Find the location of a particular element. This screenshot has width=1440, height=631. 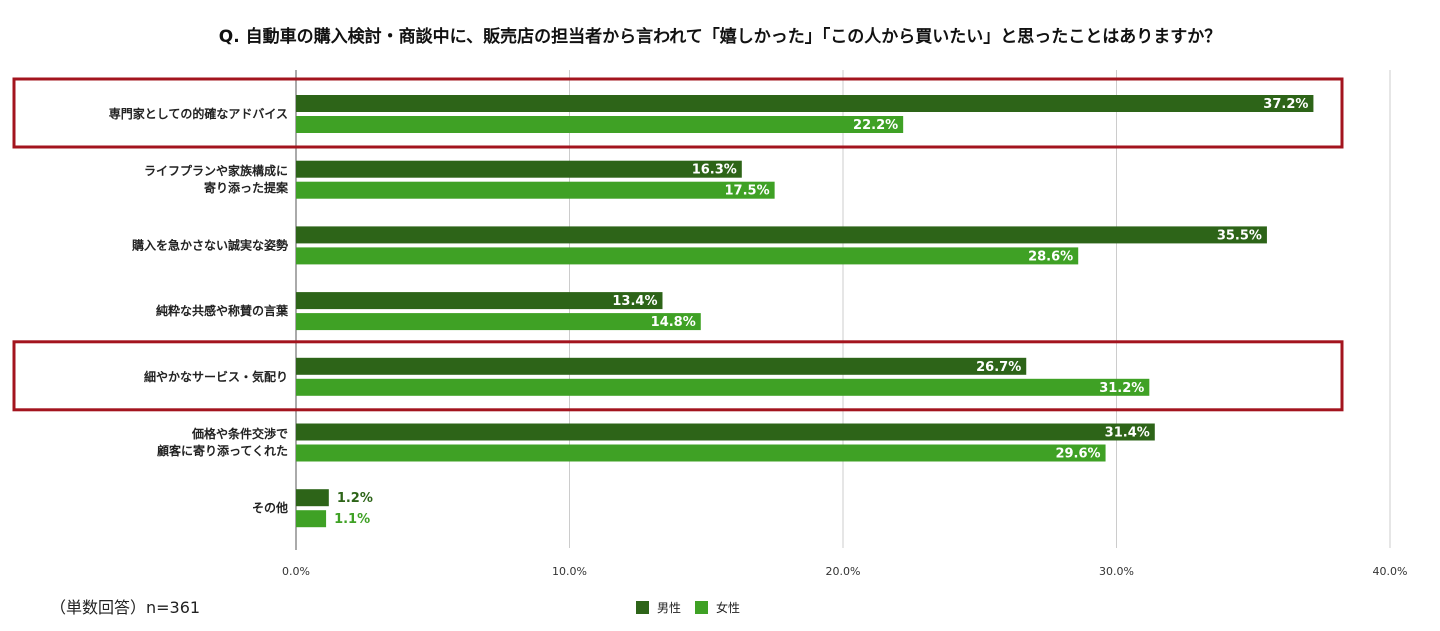

category-label: 純粋な共感や称賛の言葉 is located at coordinates (222, 310).